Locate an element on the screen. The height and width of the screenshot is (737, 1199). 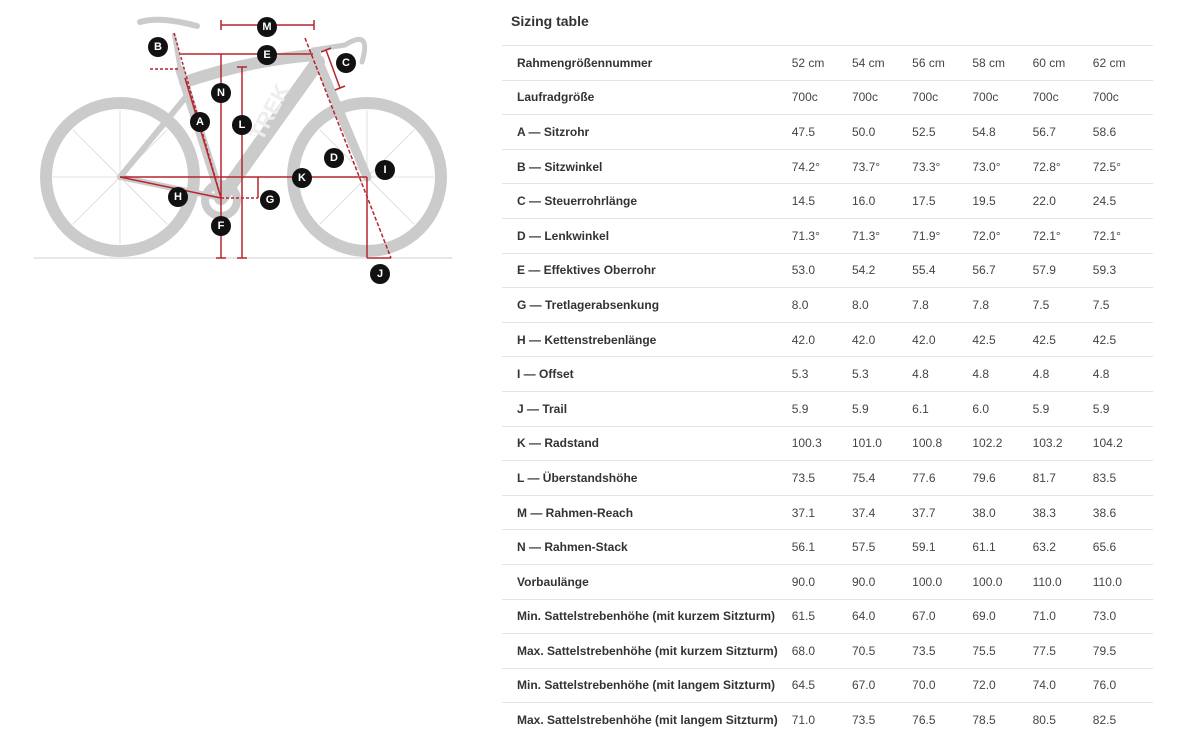
table-row: J — Trail 5.9 5.9 6.1 6.0 5.9 5.9 is located at coordinates (827, 408).